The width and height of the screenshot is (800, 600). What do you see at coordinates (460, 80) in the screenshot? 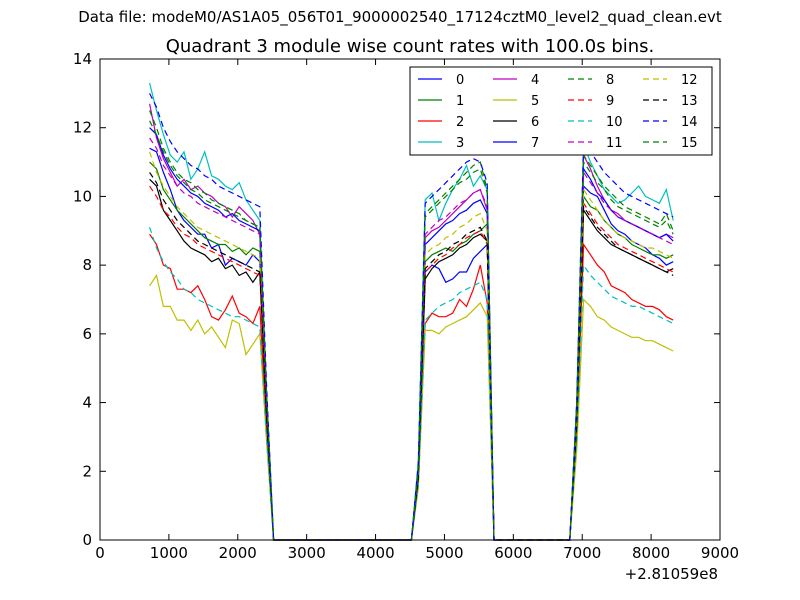
I see `legend-label-0: 0` at bounding box center [460, 80].